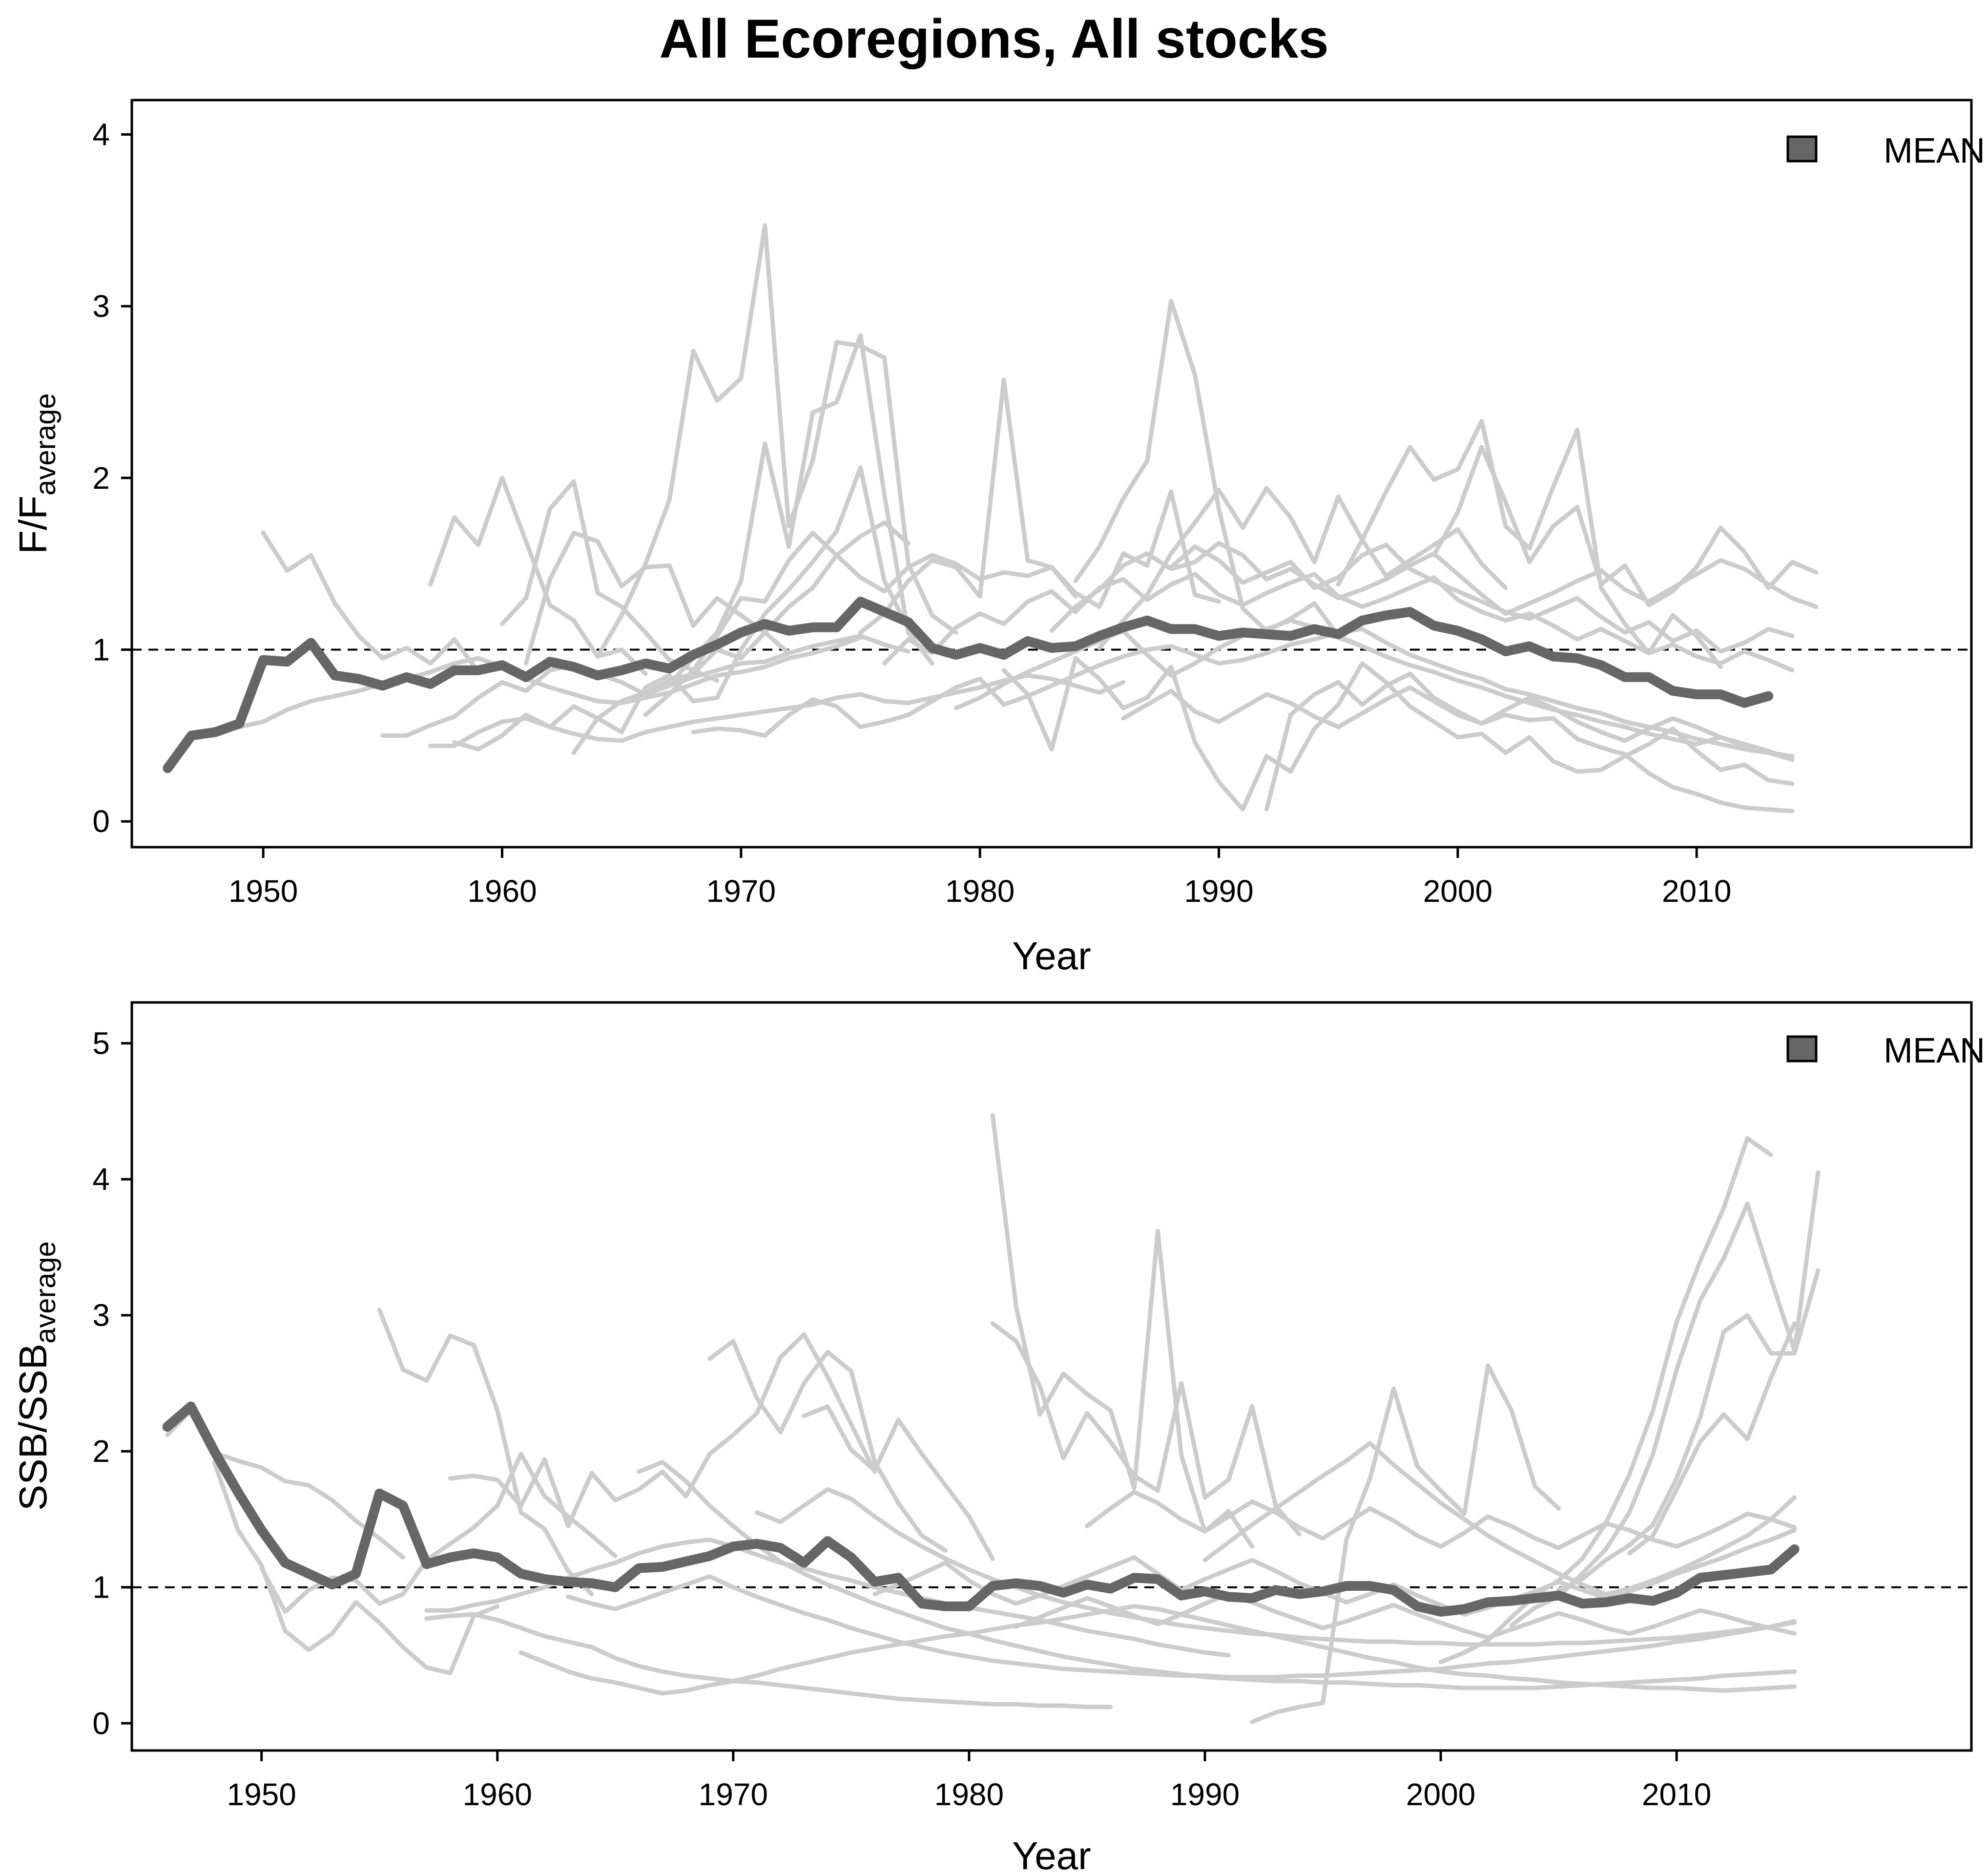 This screenshot has width=1988, height=1875. I want to click on y-axis-label: F/Faverage, so click(36, 474).